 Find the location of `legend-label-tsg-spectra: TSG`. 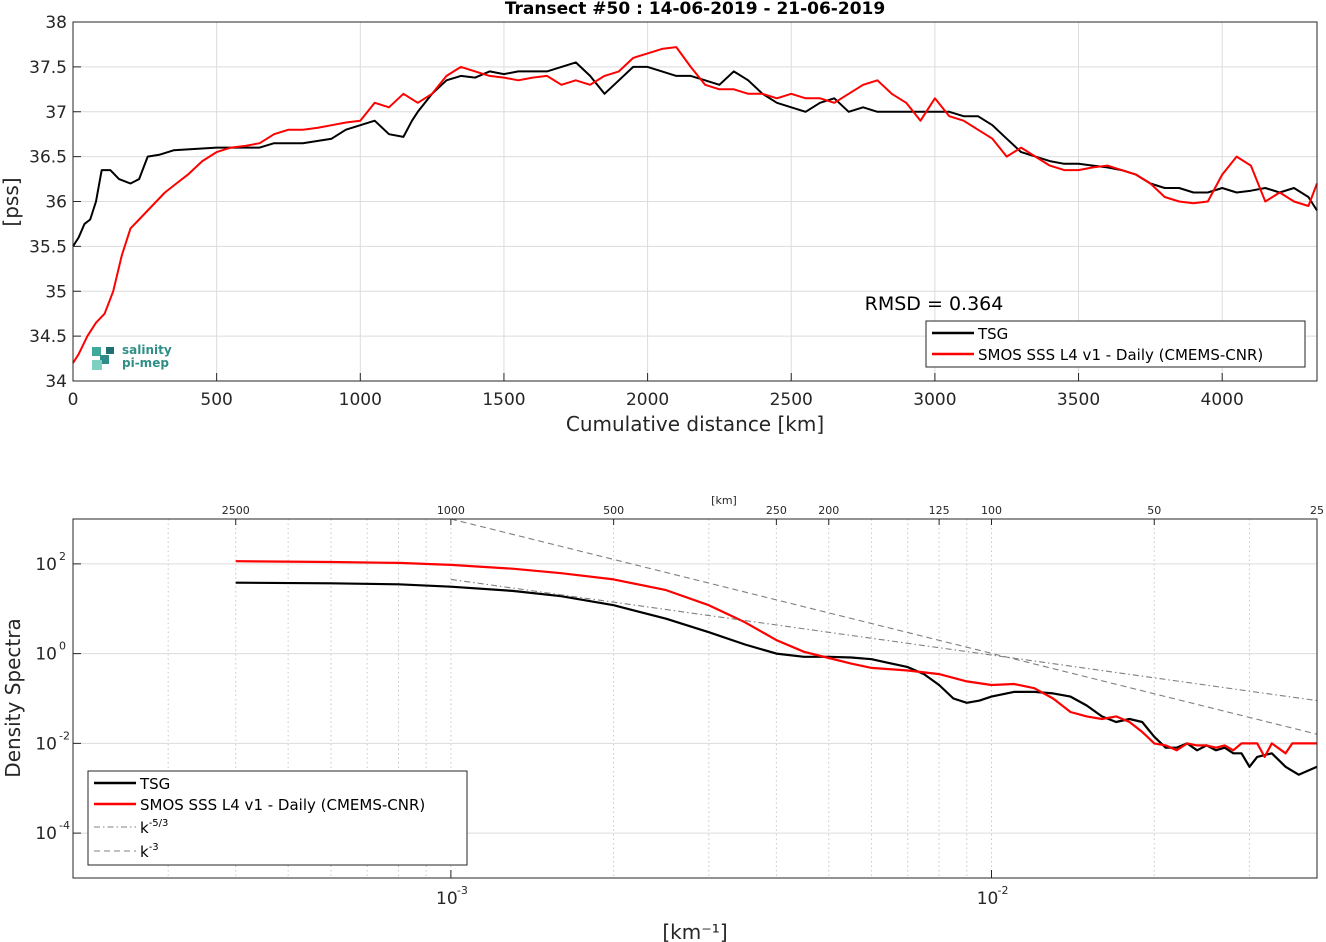

legend-label-tsg-spectra: TSG is located at coordinates (154, 784).